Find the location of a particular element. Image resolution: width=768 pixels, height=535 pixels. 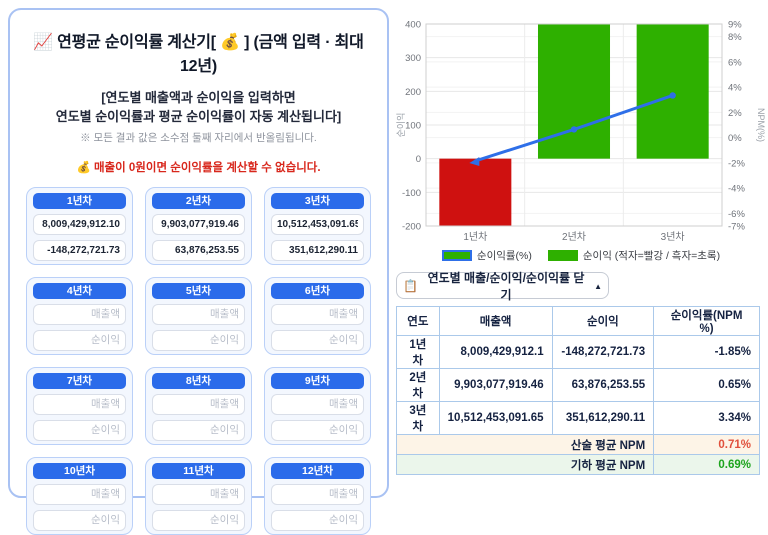

table-header-cell: 순이익률(NPM %) is located at coordinates (706, 321).